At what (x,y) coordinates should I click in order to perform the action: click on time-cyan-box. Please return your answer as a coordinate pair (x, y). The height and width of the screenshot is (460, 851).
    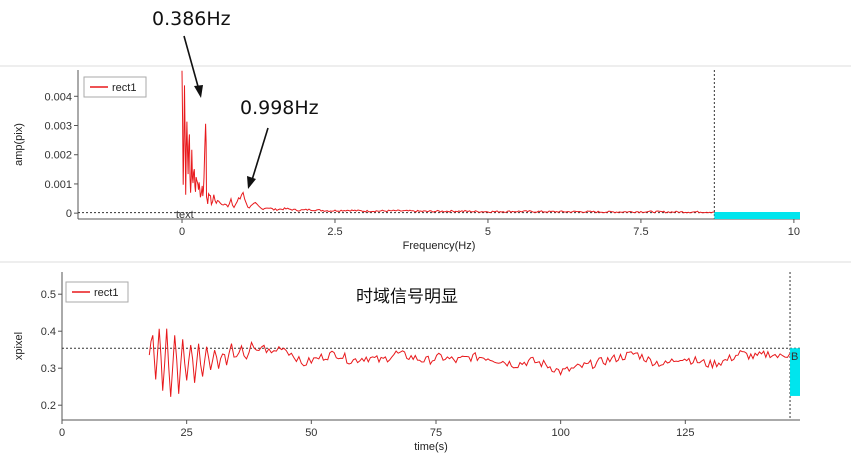
    Looking at the image, I should click on (795, 372).